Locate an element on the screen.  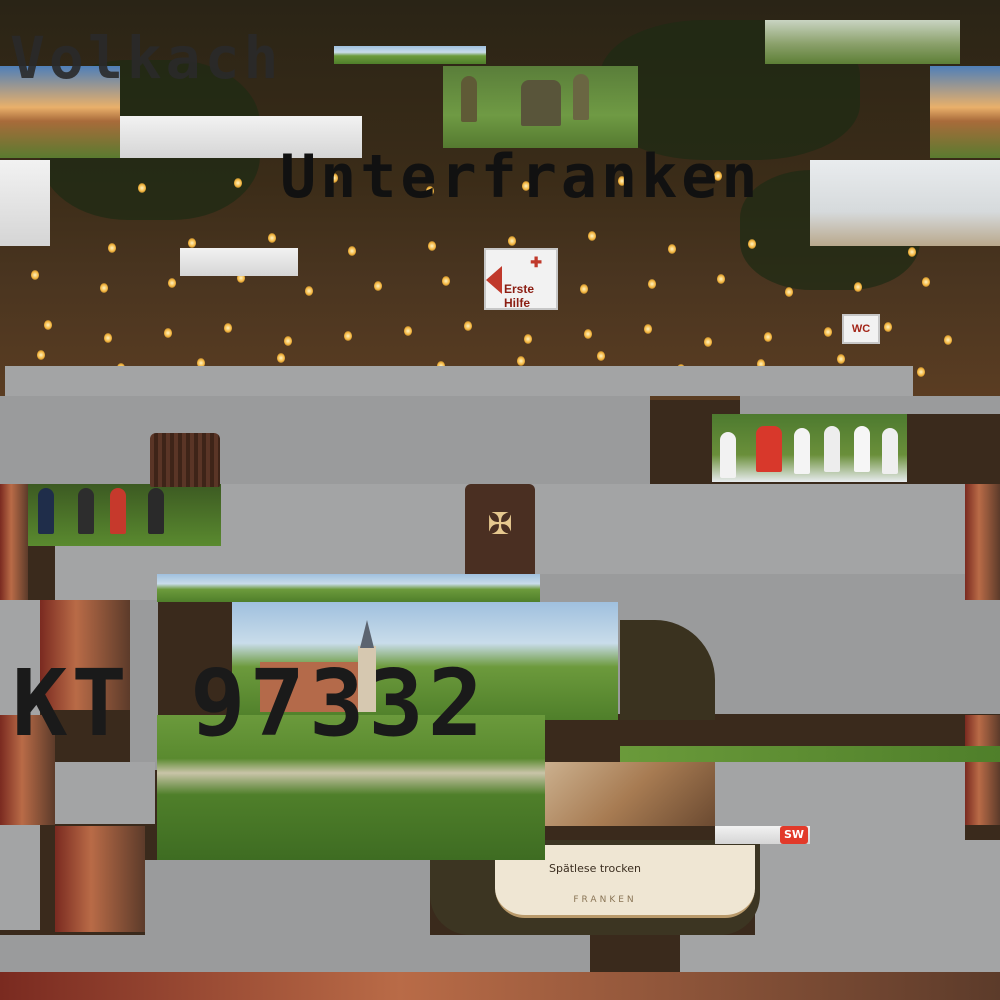
physiotherapy-photo is located at coordinates (905, 203).